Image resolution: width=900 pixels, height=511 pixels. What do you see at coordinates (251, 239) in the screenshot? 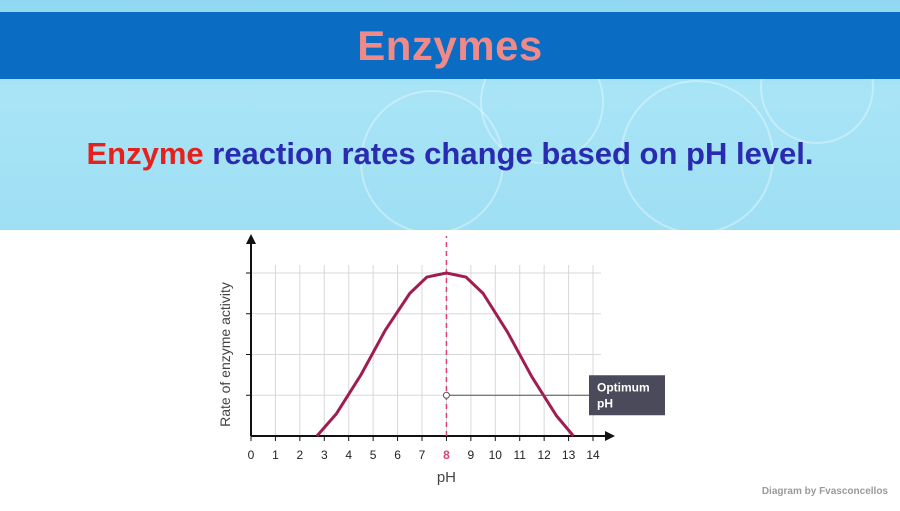
I see `y-axis-arrow` at bounding box center [251, 239].